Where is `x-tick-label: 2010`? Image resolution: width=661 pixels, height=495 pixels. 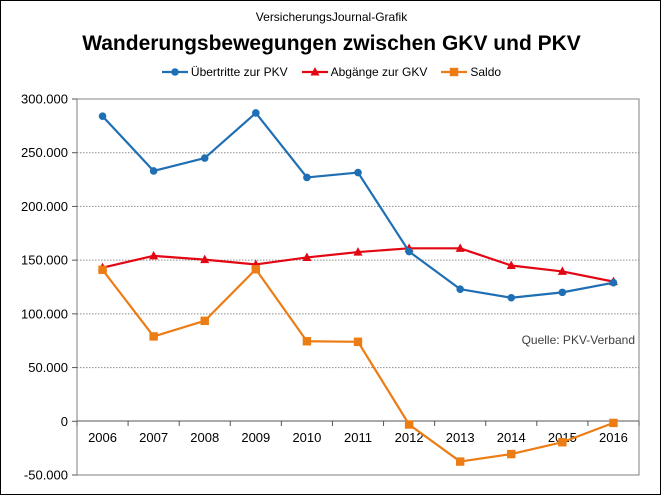 x-tick-label: 2010 is located at coordinates (306, 437).